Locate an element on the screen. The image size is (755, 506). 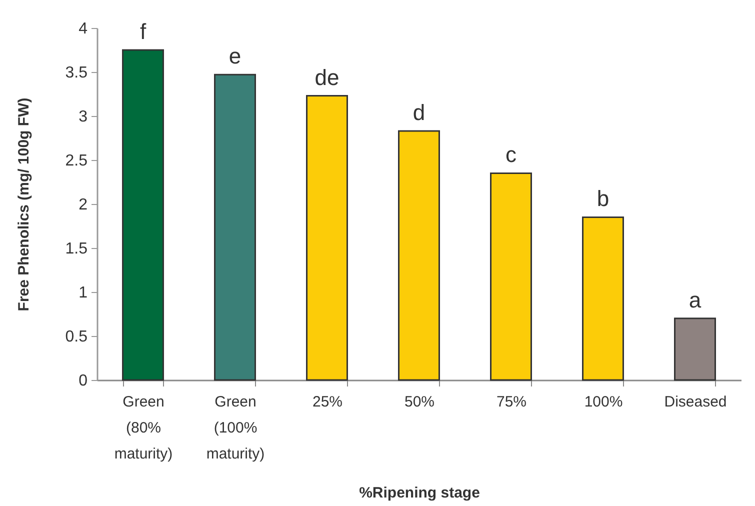
x-tick-label: Green (100% maturity) is located at coordinates (235, 428).